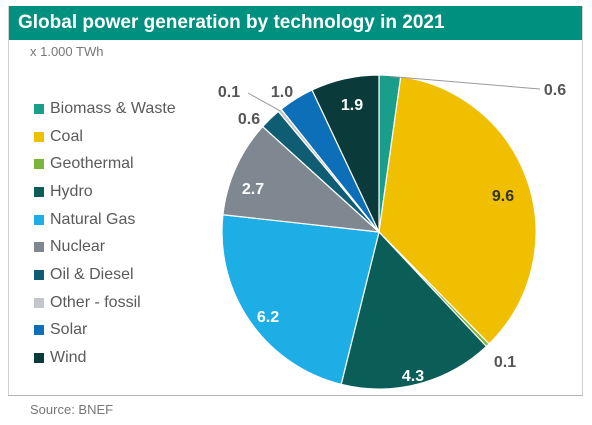 Image resolution: width=592 pixels, height=425 pixels. I want to click on legend-item: Biomass & Waste, so click(105, 109).